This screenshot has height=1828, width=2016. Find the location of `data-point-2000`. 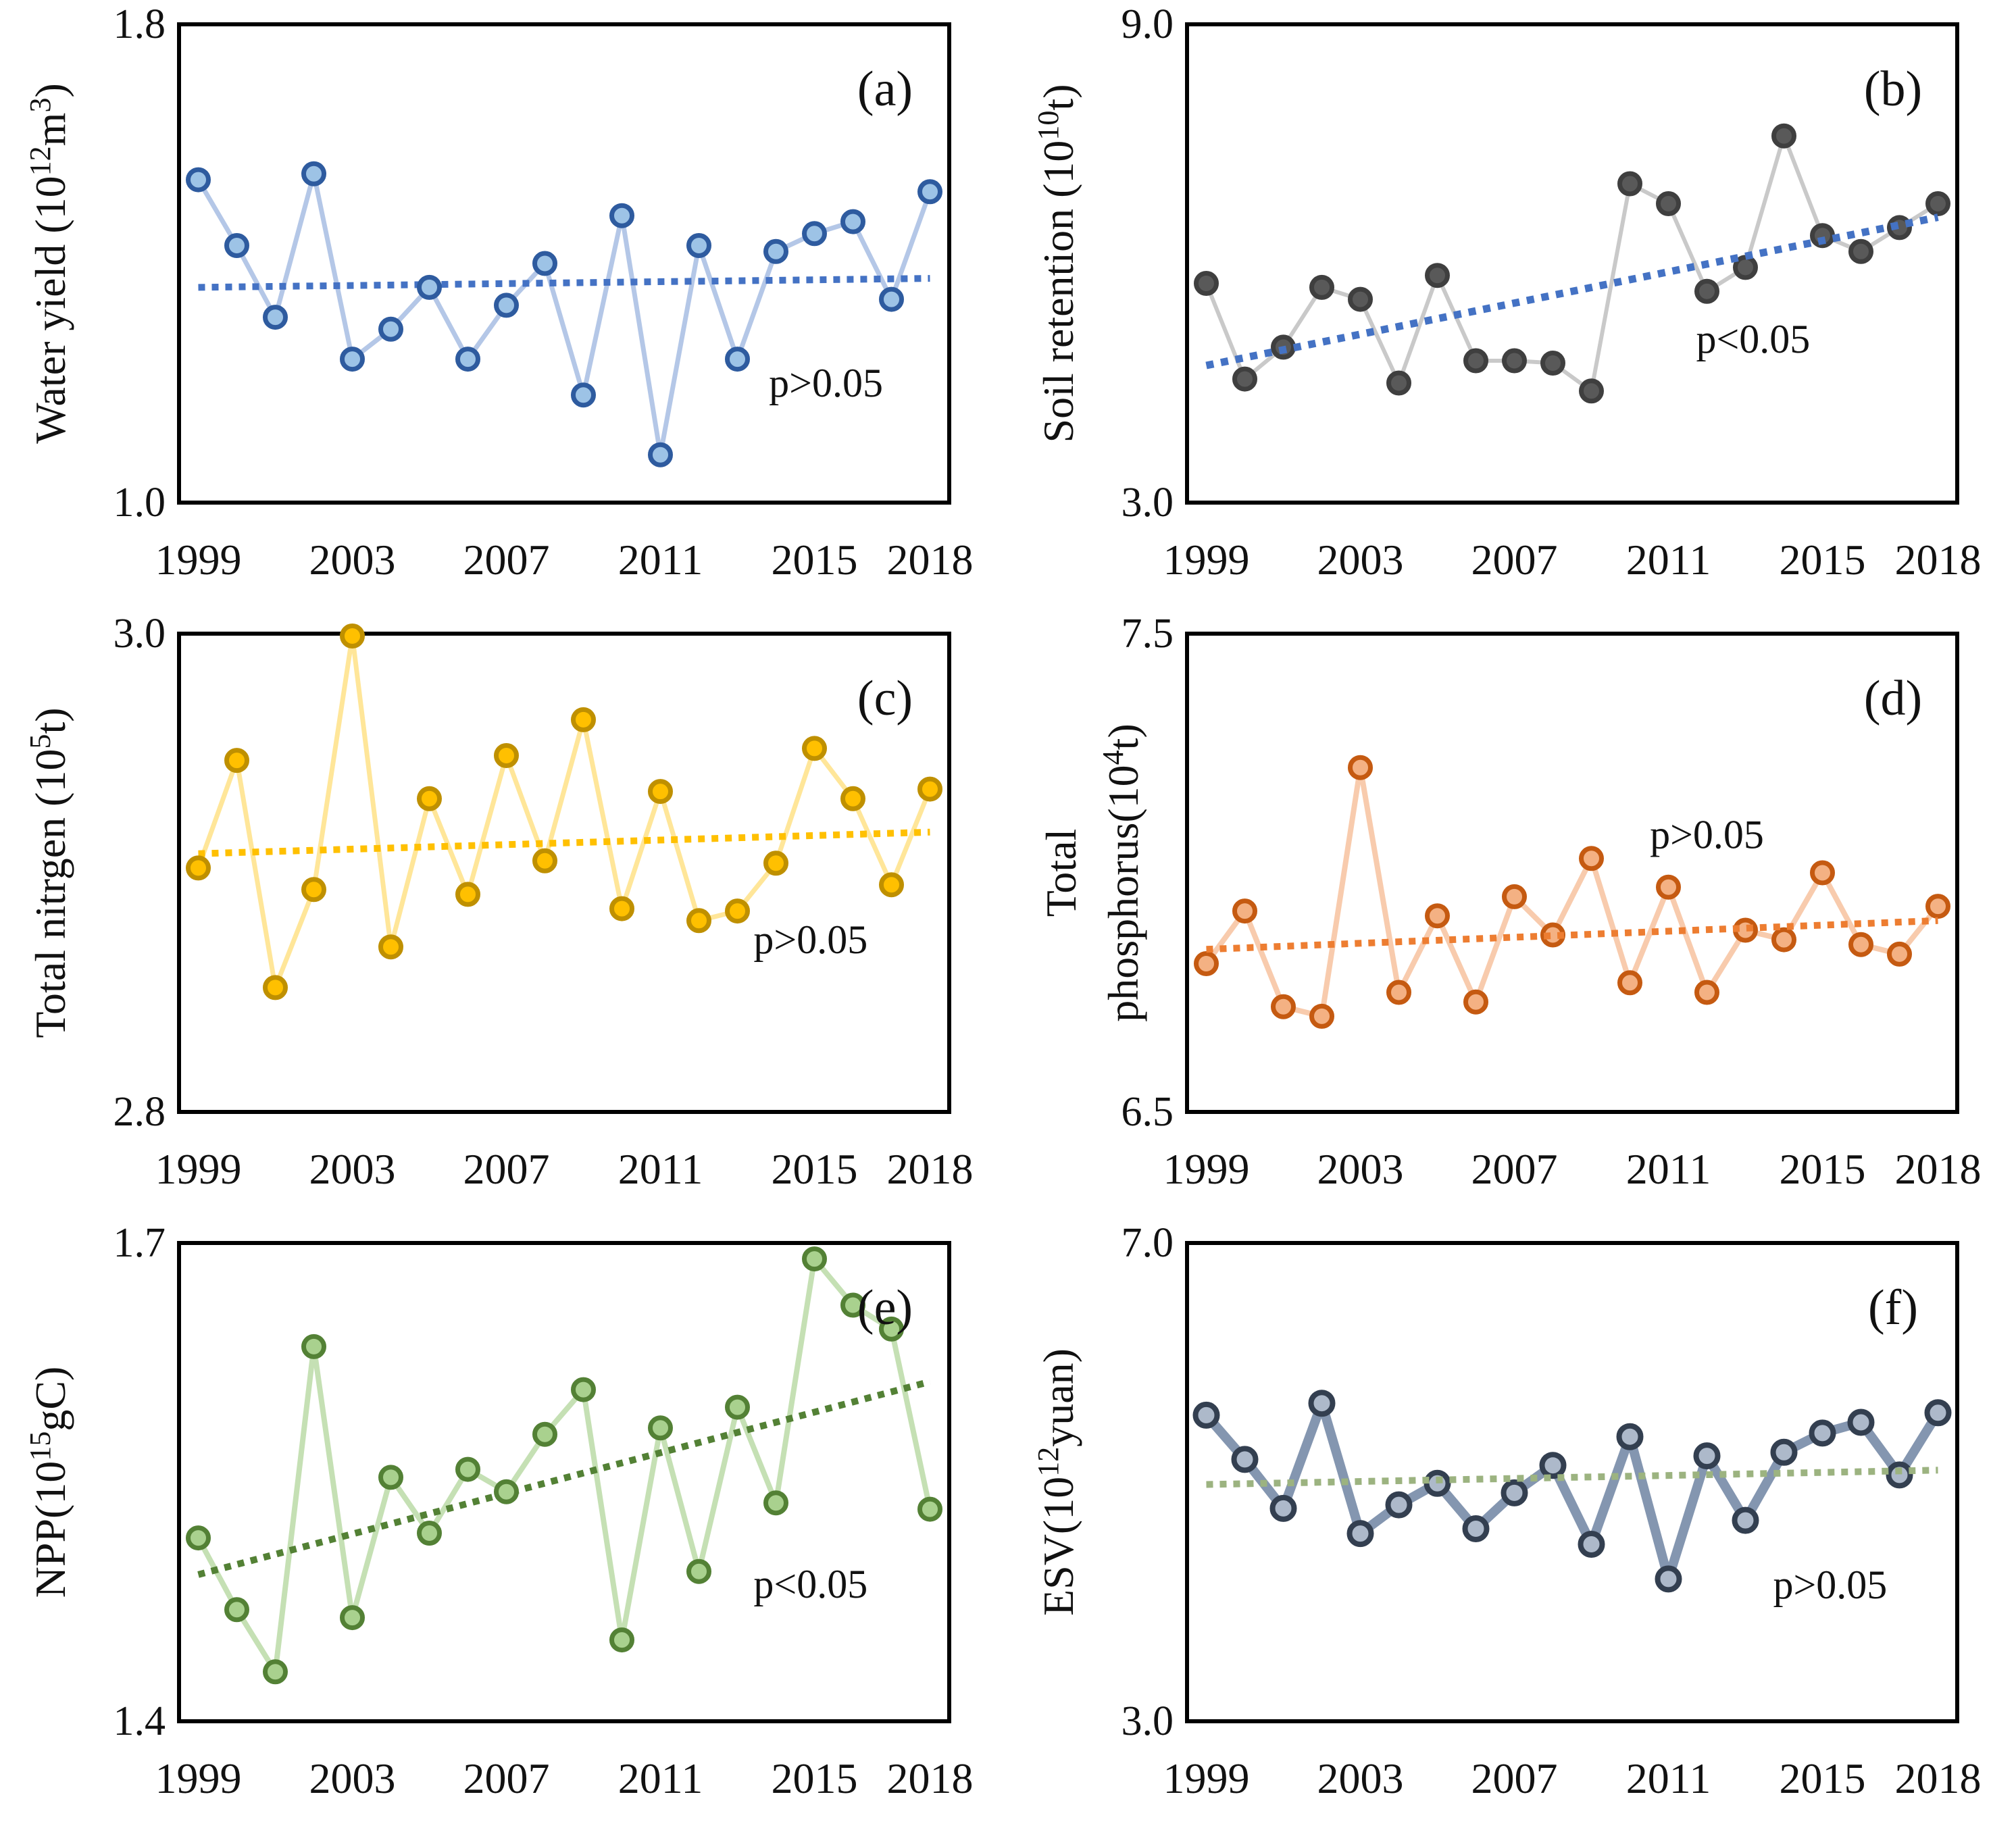

data-point-2000 is located at coordinates (1245, 1459).